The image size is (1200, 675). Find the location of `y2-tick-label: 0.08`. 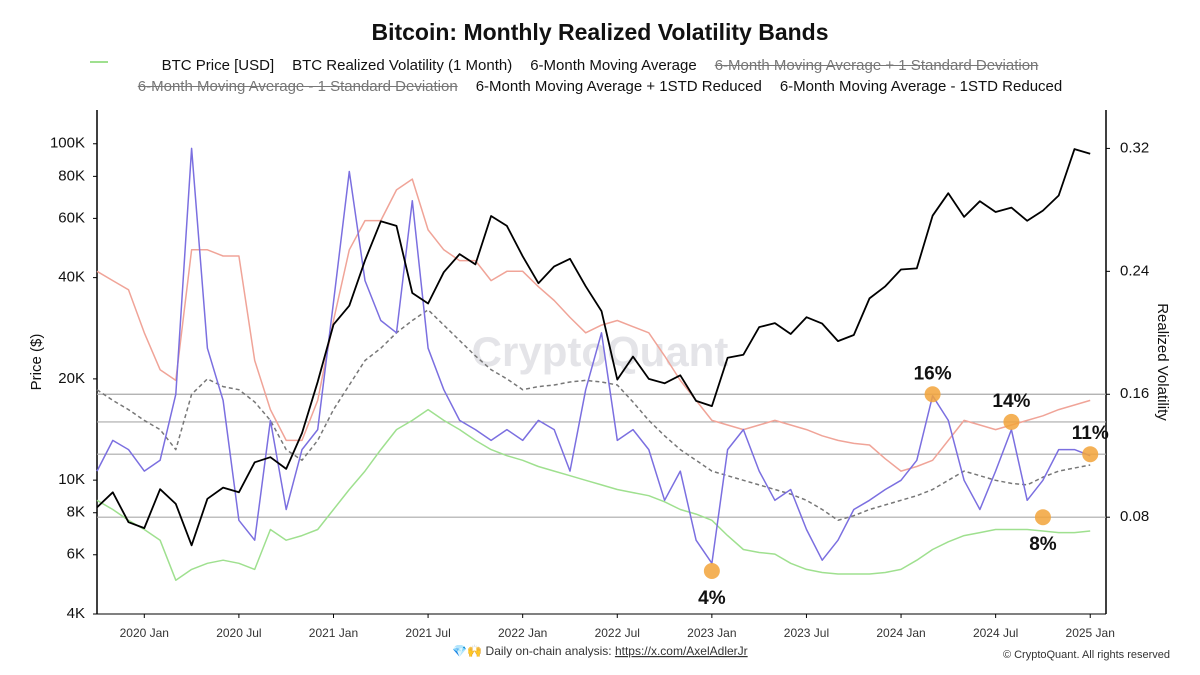

y2-tick-label: 0.08 is located at coordinates (1134, 516).